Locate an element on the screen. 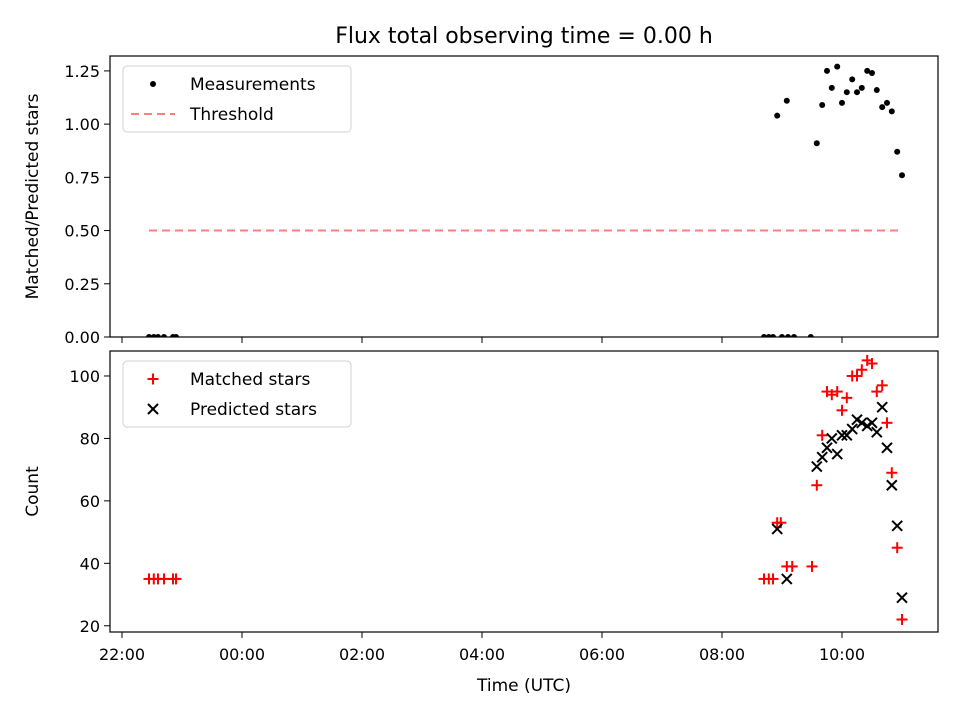 This screenshot has height=720, width=960. y-tick-label: 40 is located at coordinates (90, 563).